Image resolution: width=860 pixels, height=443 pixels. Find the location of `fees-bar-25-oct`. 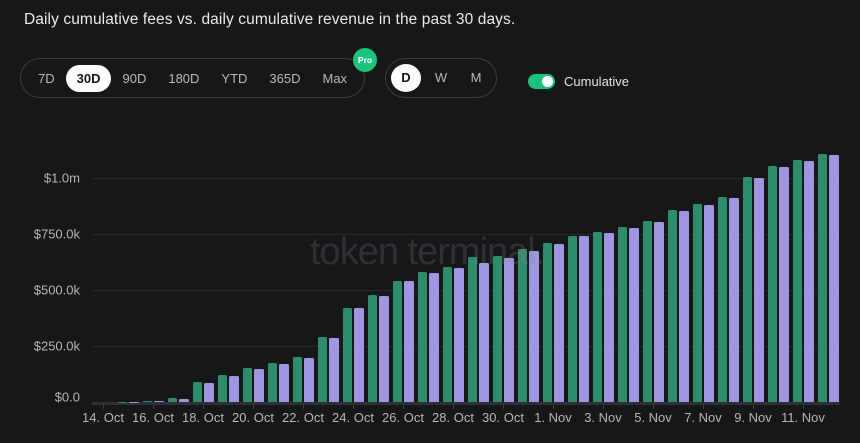

fees-bar-25-oct is located at coordinates (372, 348).